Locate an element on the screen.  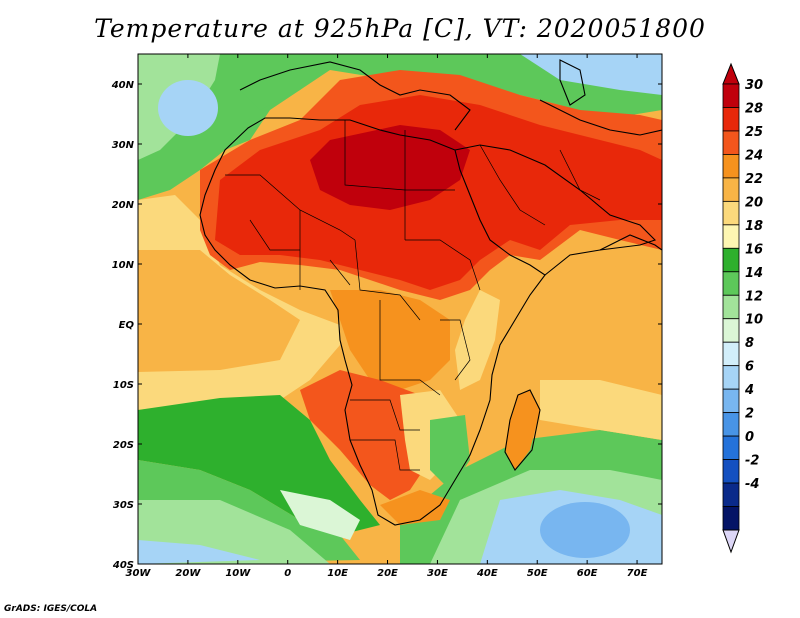
colorbar-level-label: 18 is located at coordinates (754, 226).